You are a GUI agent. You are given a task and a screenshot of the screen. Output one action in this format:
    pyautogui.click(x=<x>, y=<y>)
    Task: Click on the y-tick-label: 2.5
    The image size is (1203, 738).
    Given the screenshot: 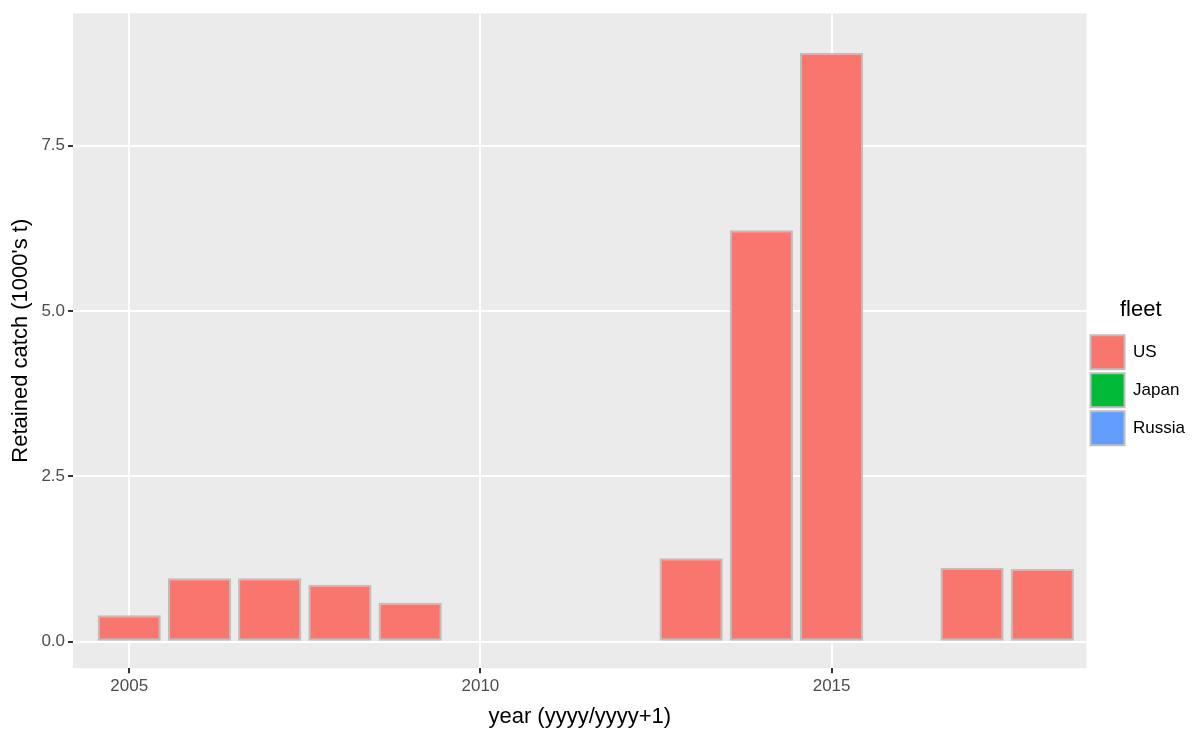 What is the action you would take?
    pyautogui.click(x=53, y=476)
    